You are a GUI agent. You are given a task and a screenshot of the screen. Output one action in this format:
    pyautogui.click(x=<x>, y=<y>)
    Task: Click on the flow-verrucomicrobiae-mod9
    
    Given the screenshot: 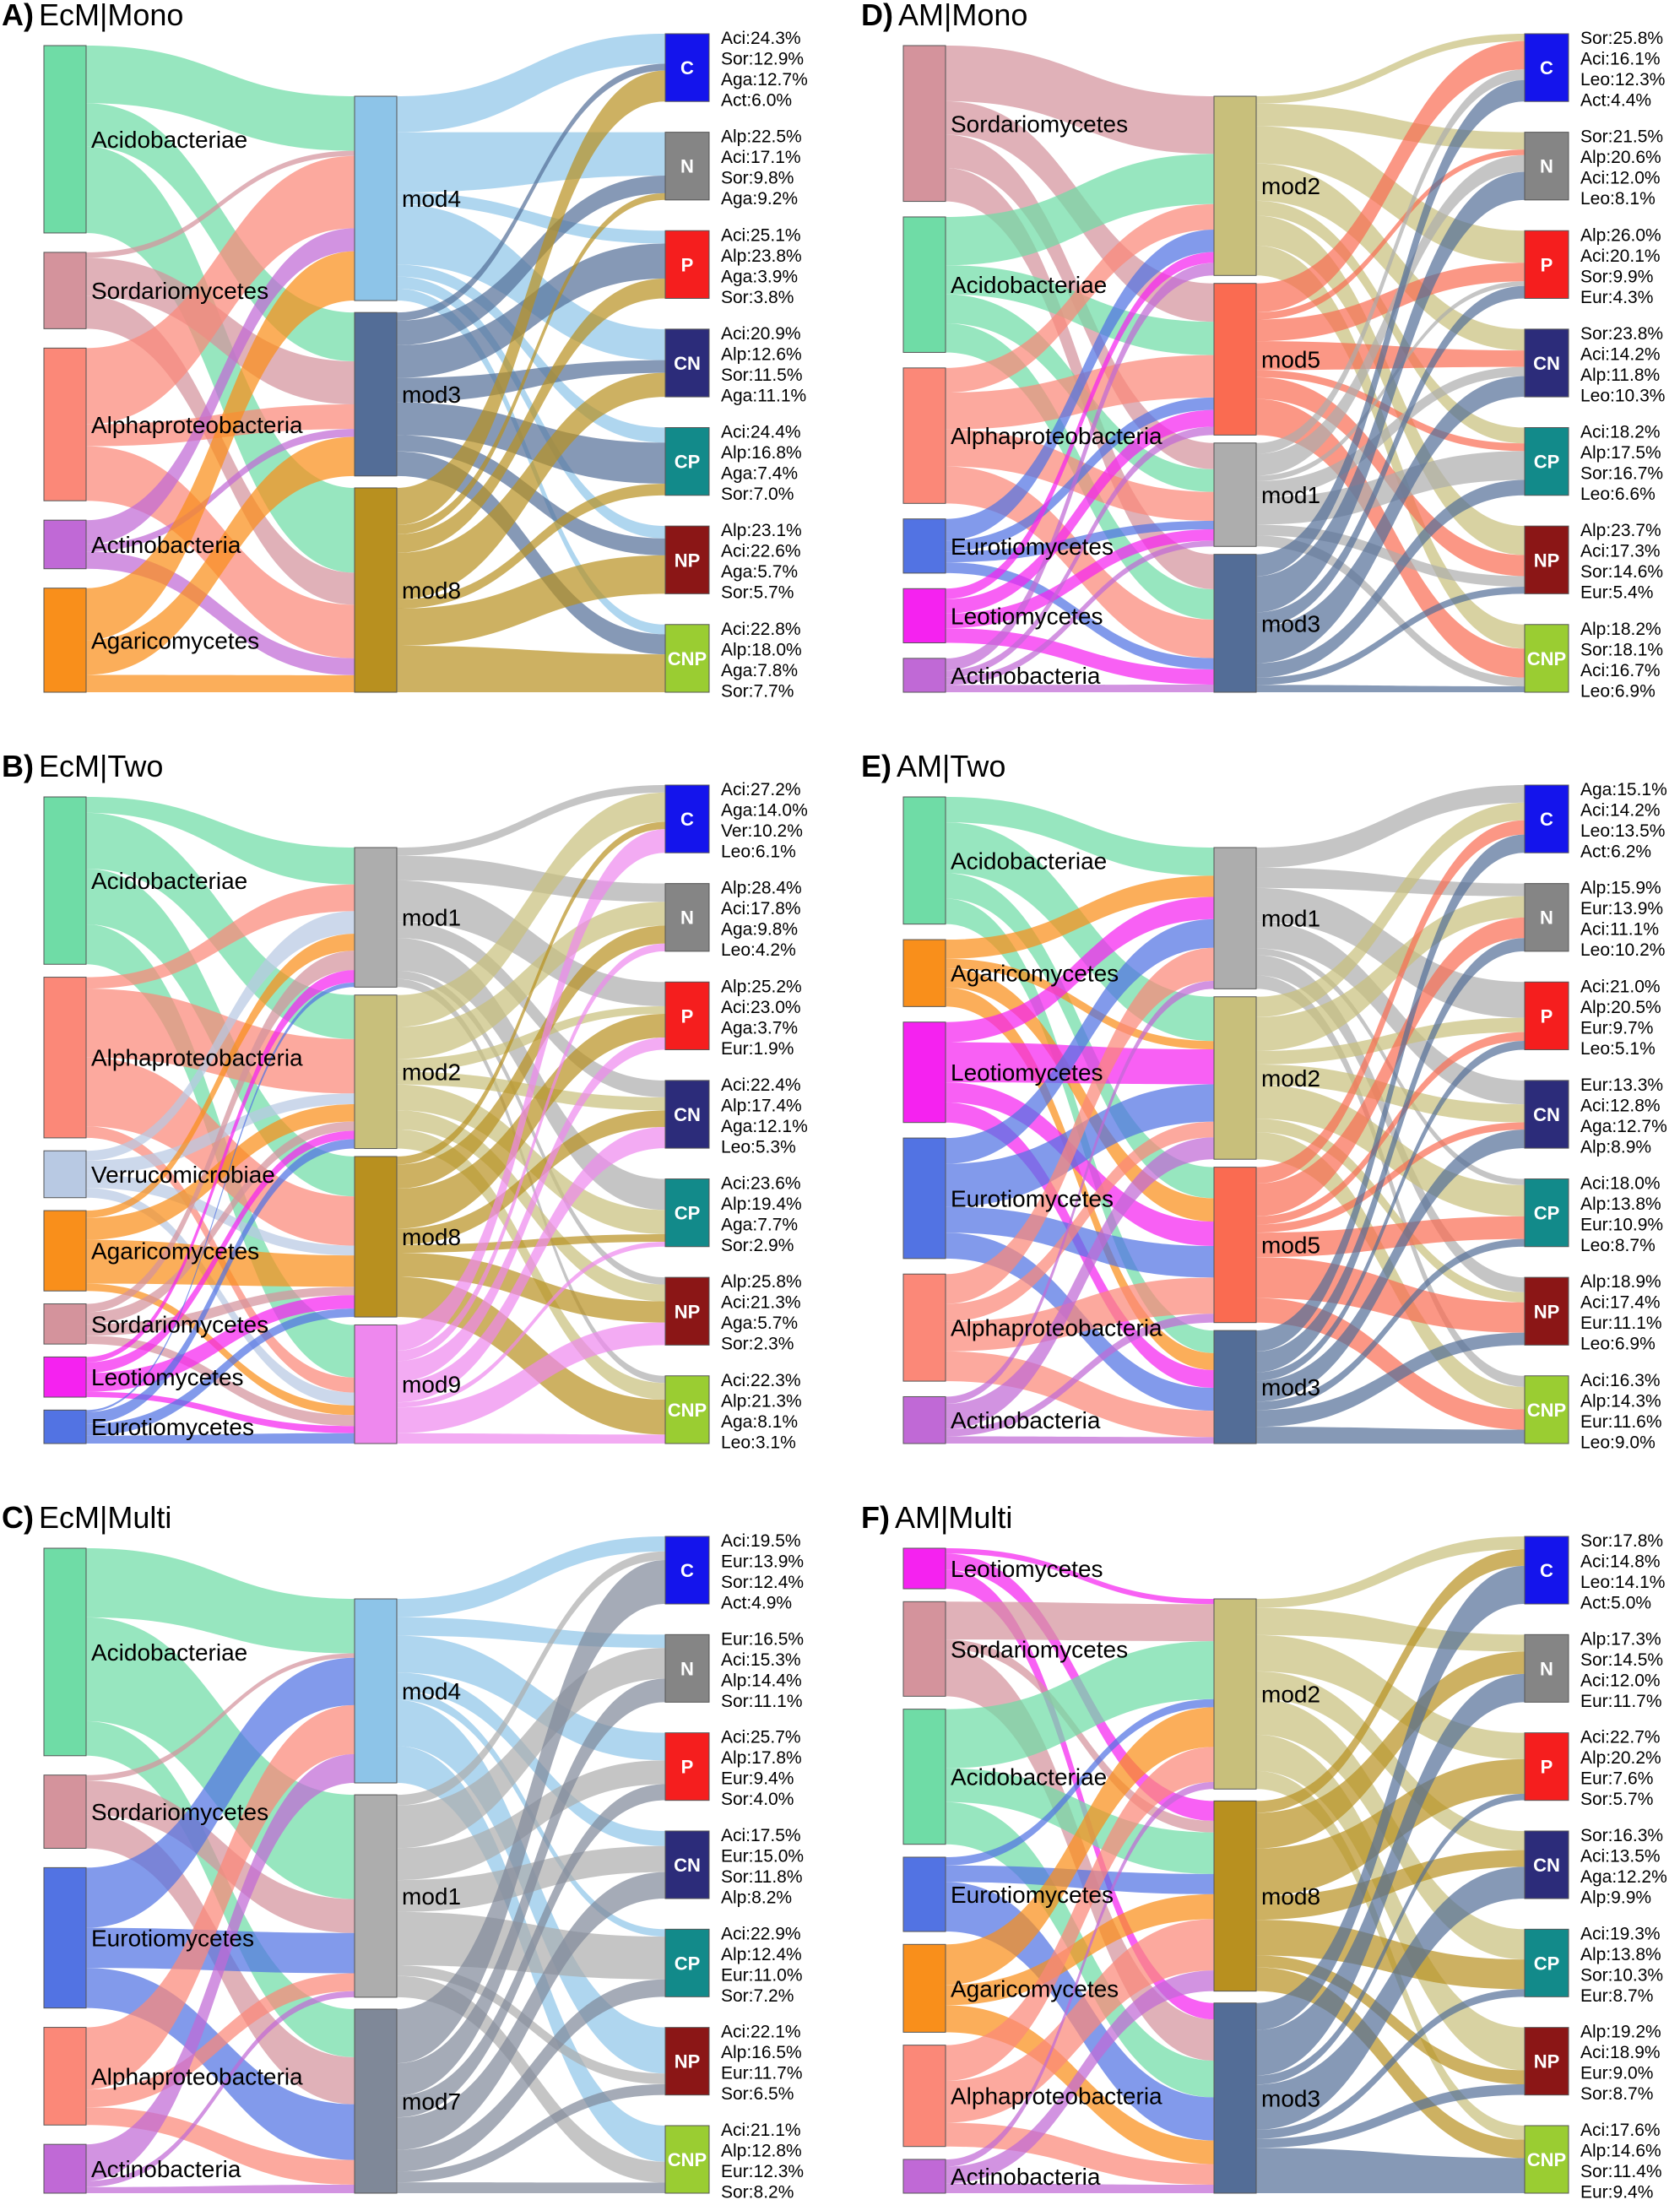 What is the action you would take?
    pyautogui.click(x=220, y=1297)
    